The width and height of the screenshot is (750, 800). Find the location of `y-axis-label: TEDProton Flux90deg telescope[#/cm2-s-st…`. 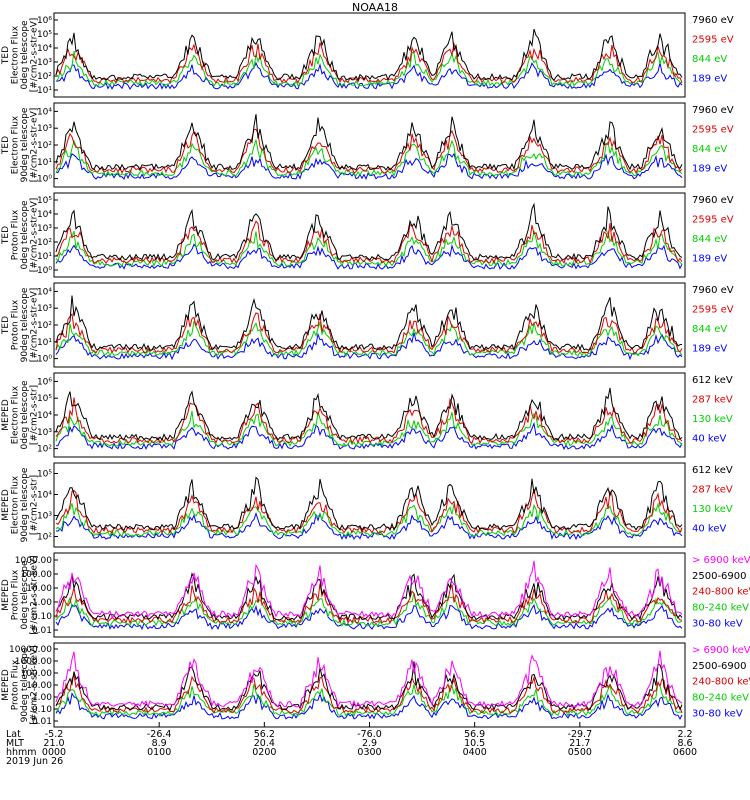

y-axis-label: TEDProton Flux90deg telescope[#/cm2-s-st… is located at coordinates (20, 324).